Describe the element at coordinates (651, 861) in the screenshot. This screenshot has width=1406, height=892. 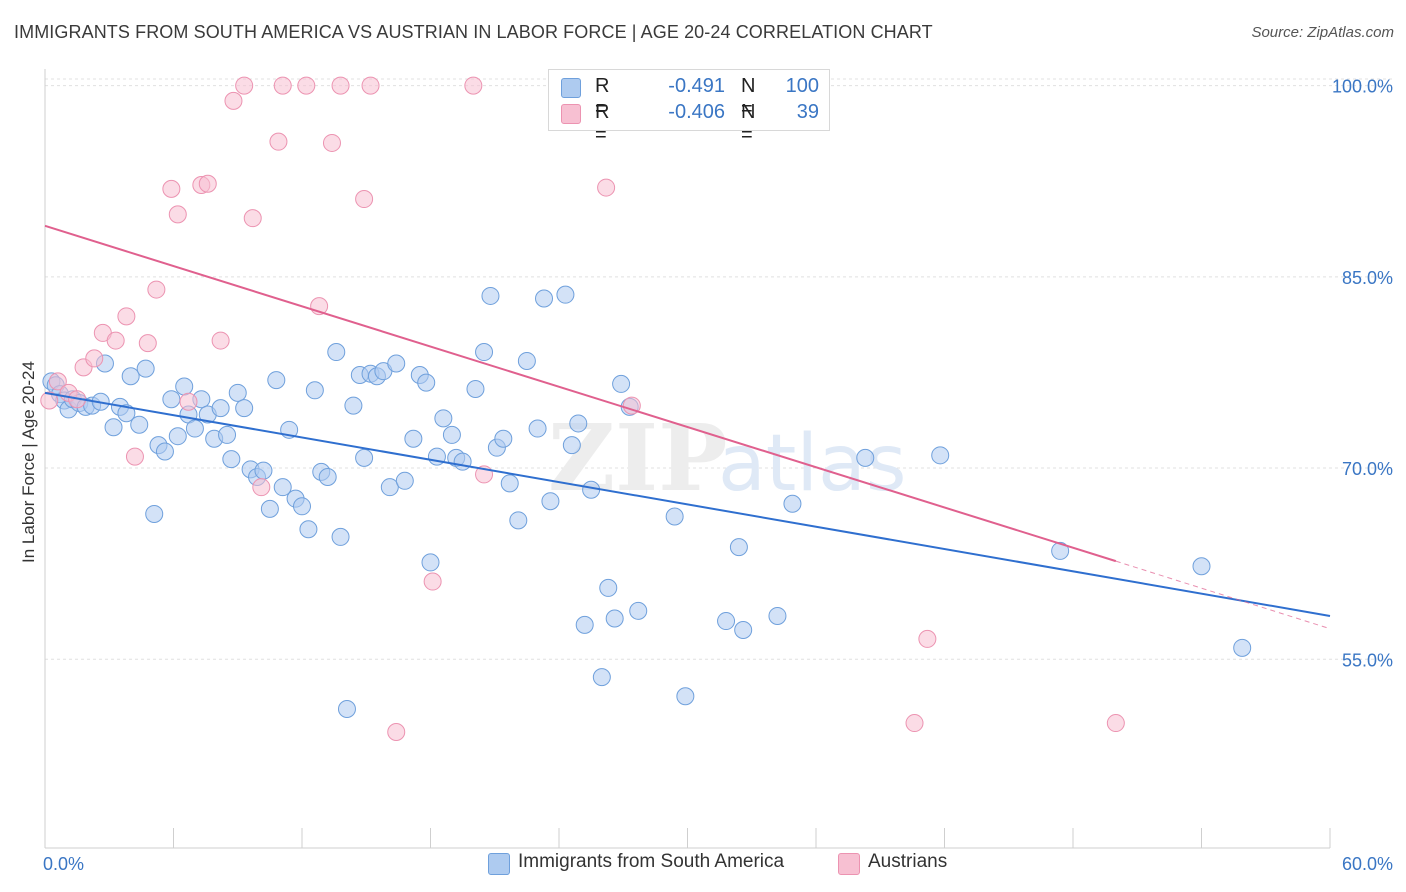
I see `bottom-legend-label: Immigrants from South America` at that location.